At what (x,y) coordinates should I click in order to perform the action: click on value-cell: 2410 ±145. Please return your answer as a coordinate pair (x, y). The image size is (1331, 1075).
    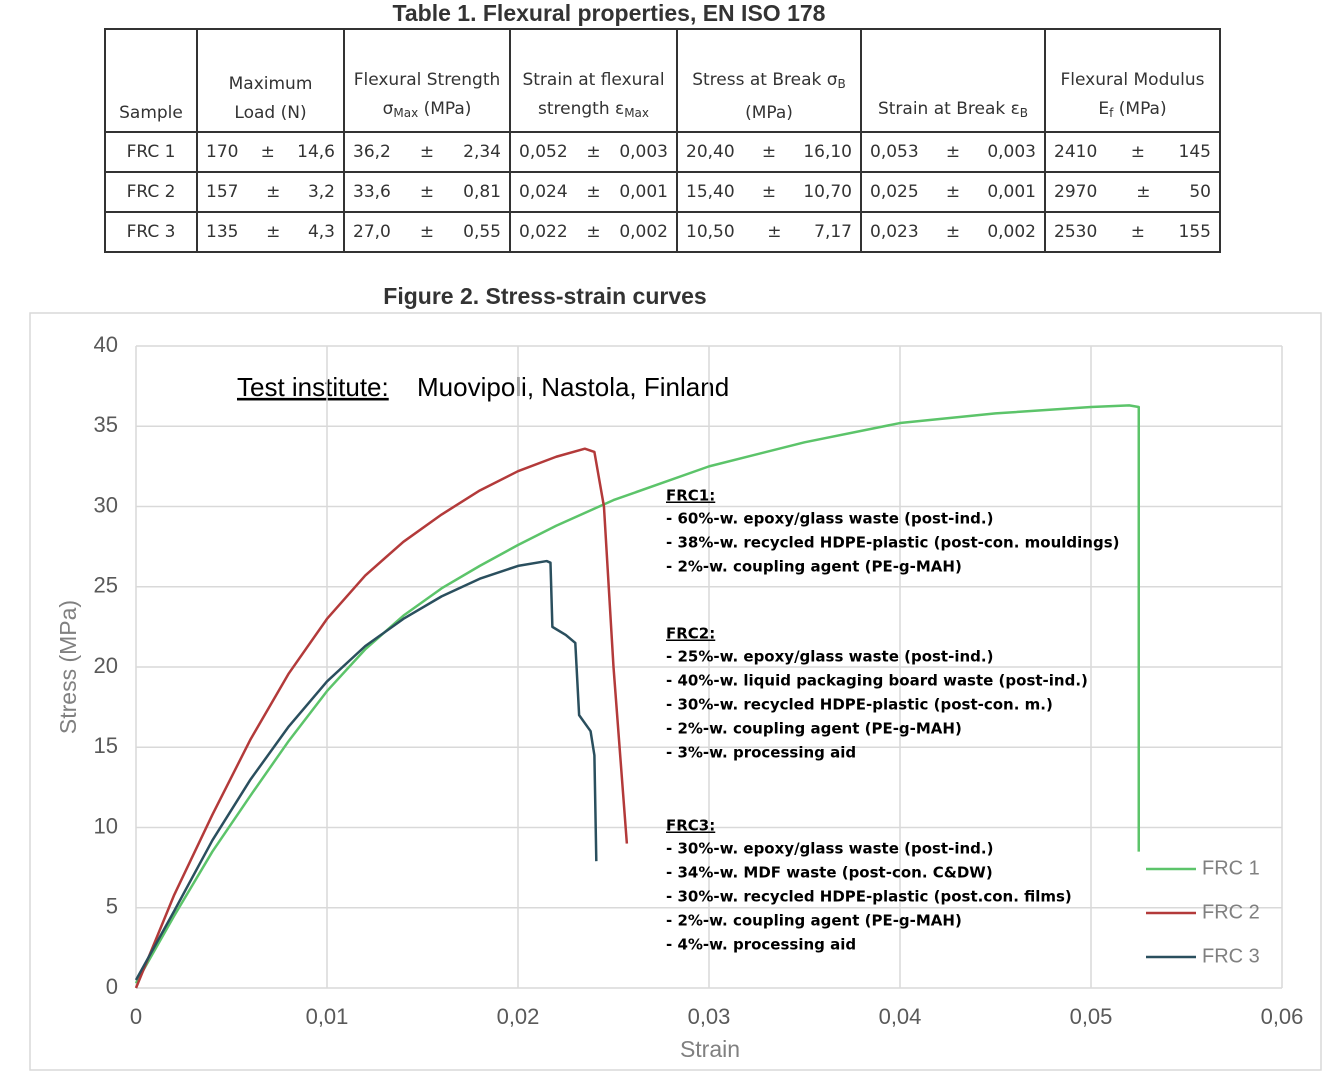
    Looking at the image, I should click on (1132, 152).